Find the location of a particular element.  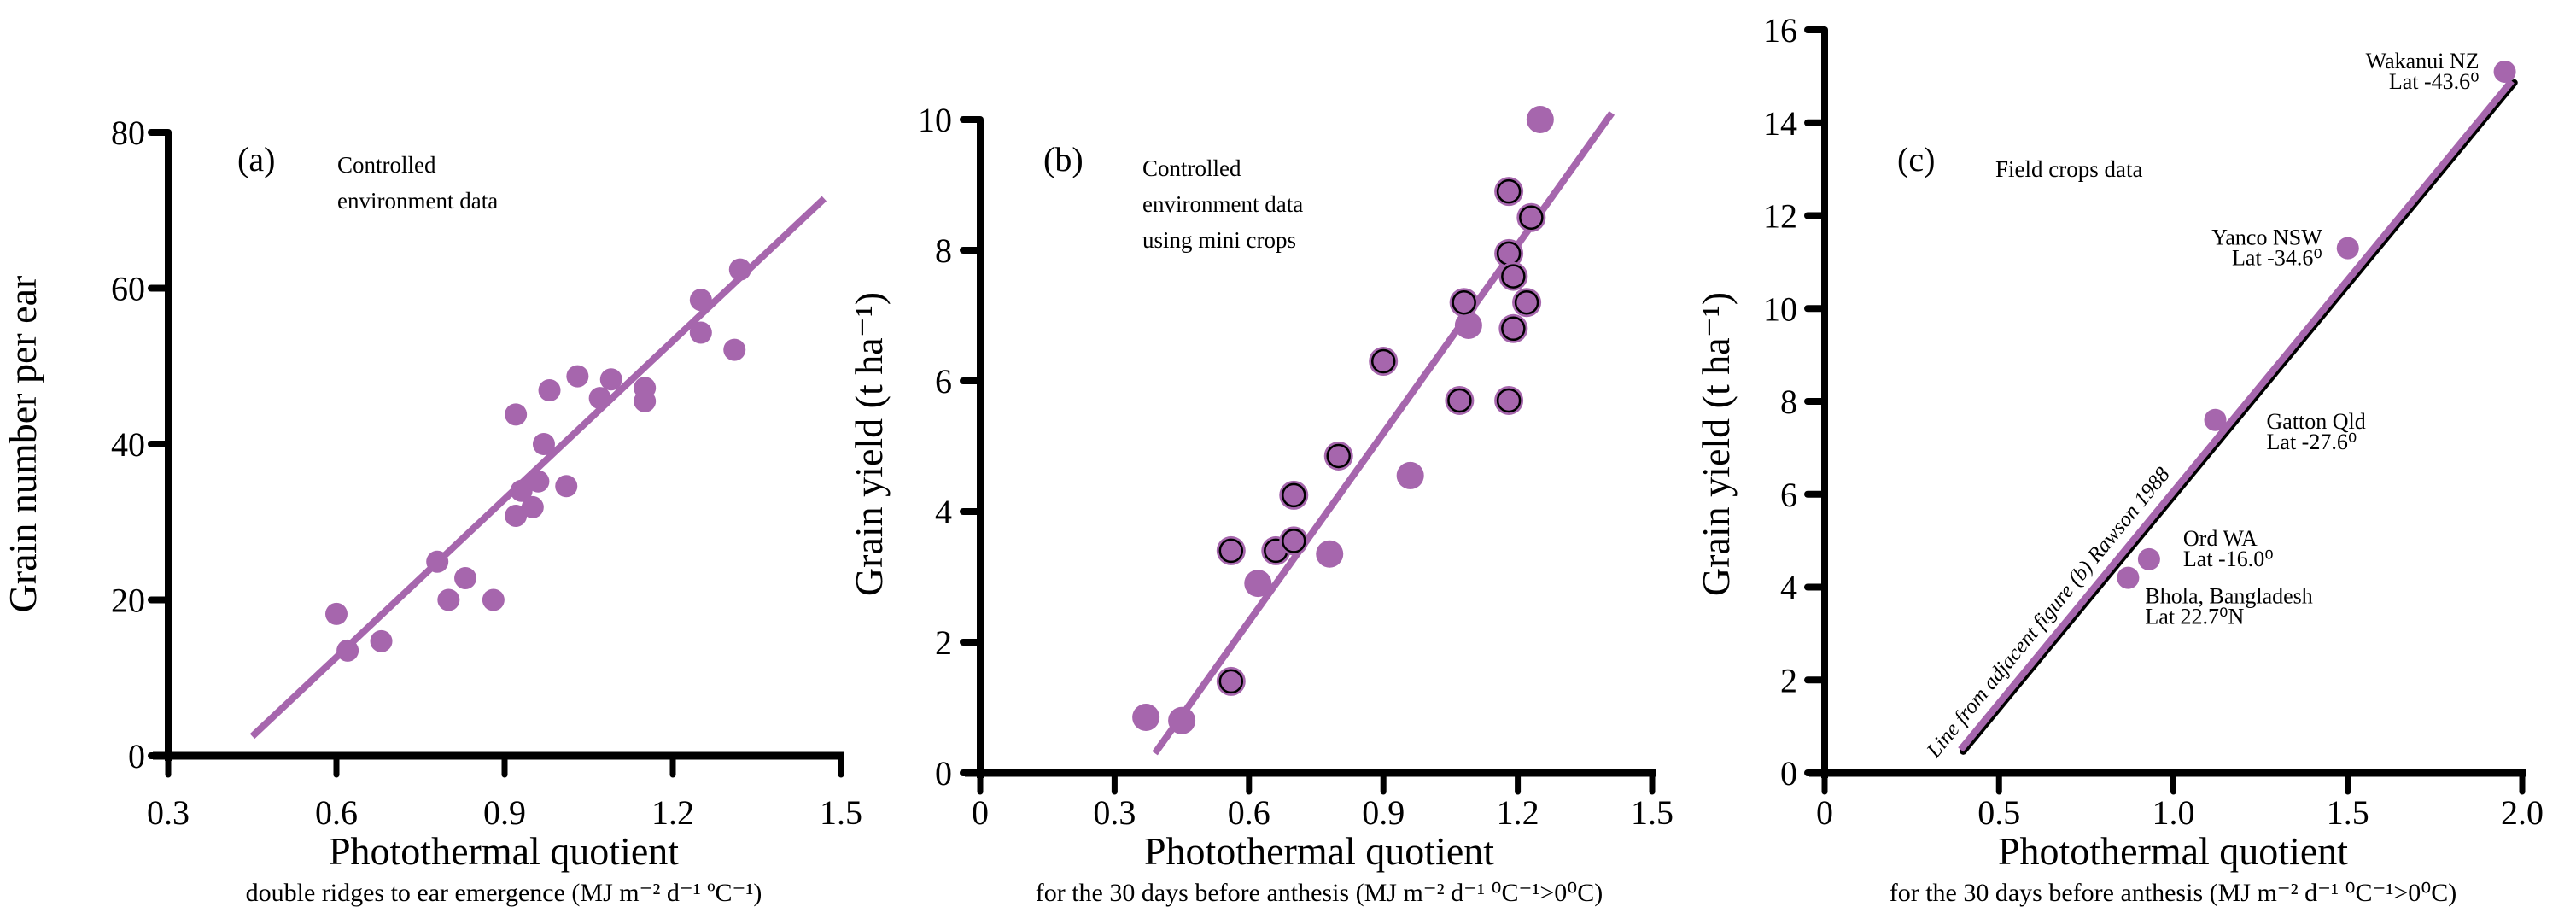

site-label: Gatton Qld is located at coordinates (2316, 422).